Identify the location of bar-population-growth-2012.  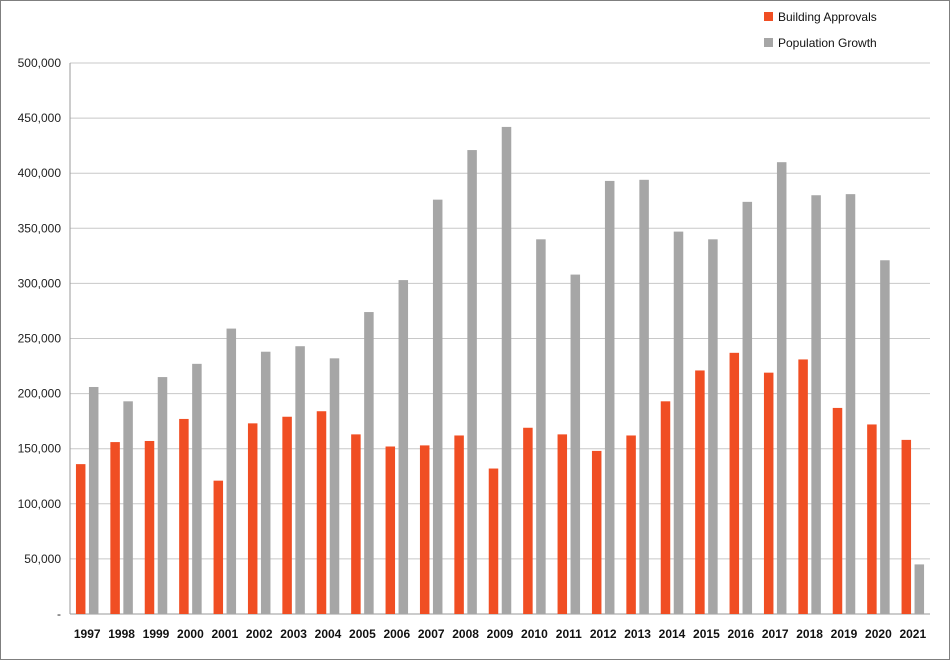
(609, 397).